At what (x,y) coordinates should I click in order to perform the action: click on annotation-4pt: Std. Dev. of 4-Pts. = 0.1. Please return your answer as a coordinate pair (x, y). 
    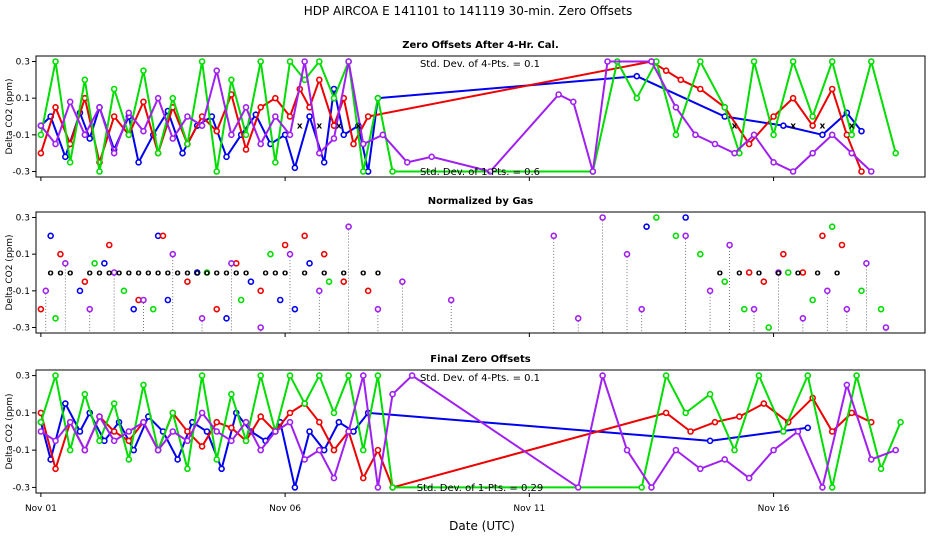
    Looking at the image, I should click on (480, 64).